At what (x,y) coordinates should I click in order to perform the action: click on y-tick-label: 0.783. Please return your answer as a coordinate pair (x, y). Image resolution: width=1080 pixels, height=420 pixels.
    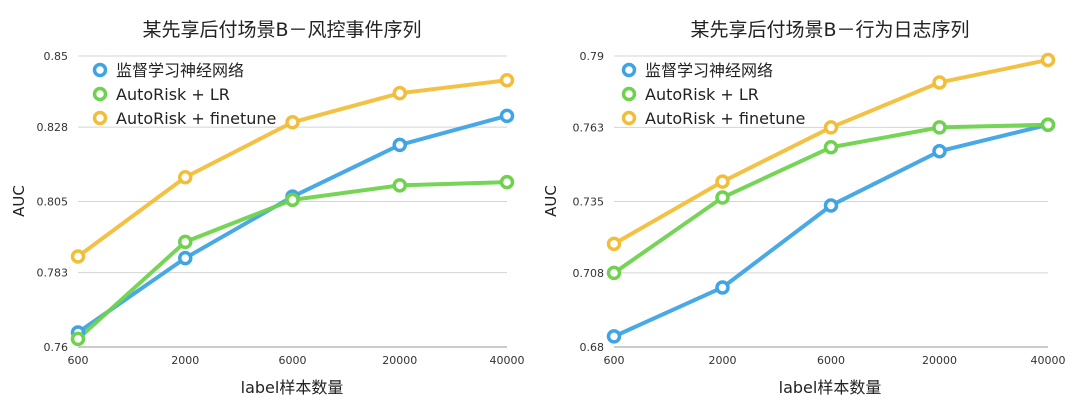
    Looking at the image, I should click on (53, 273).